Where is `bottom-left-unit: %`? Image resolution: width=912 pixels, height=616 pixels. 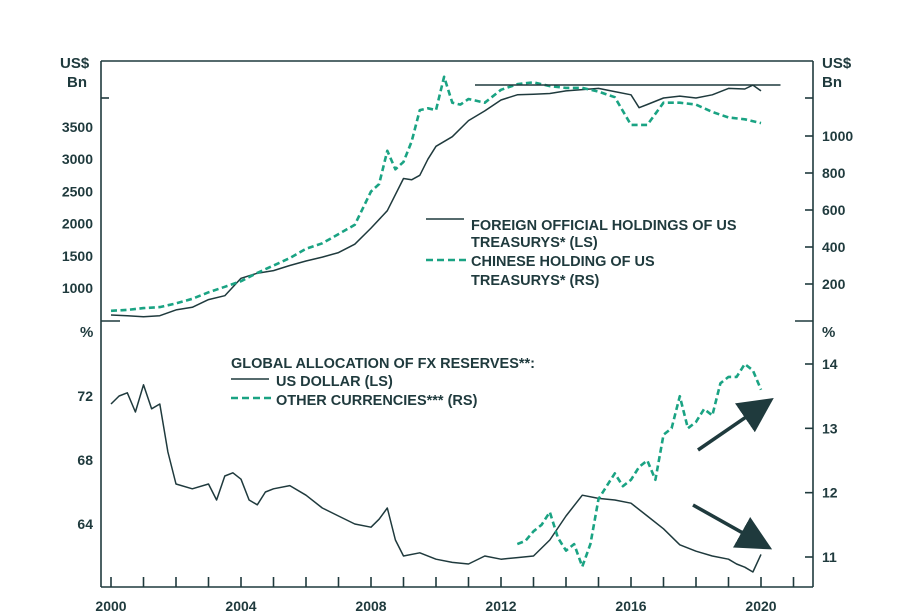 bottom-left-unit: % is located at coordinates (86, 332).